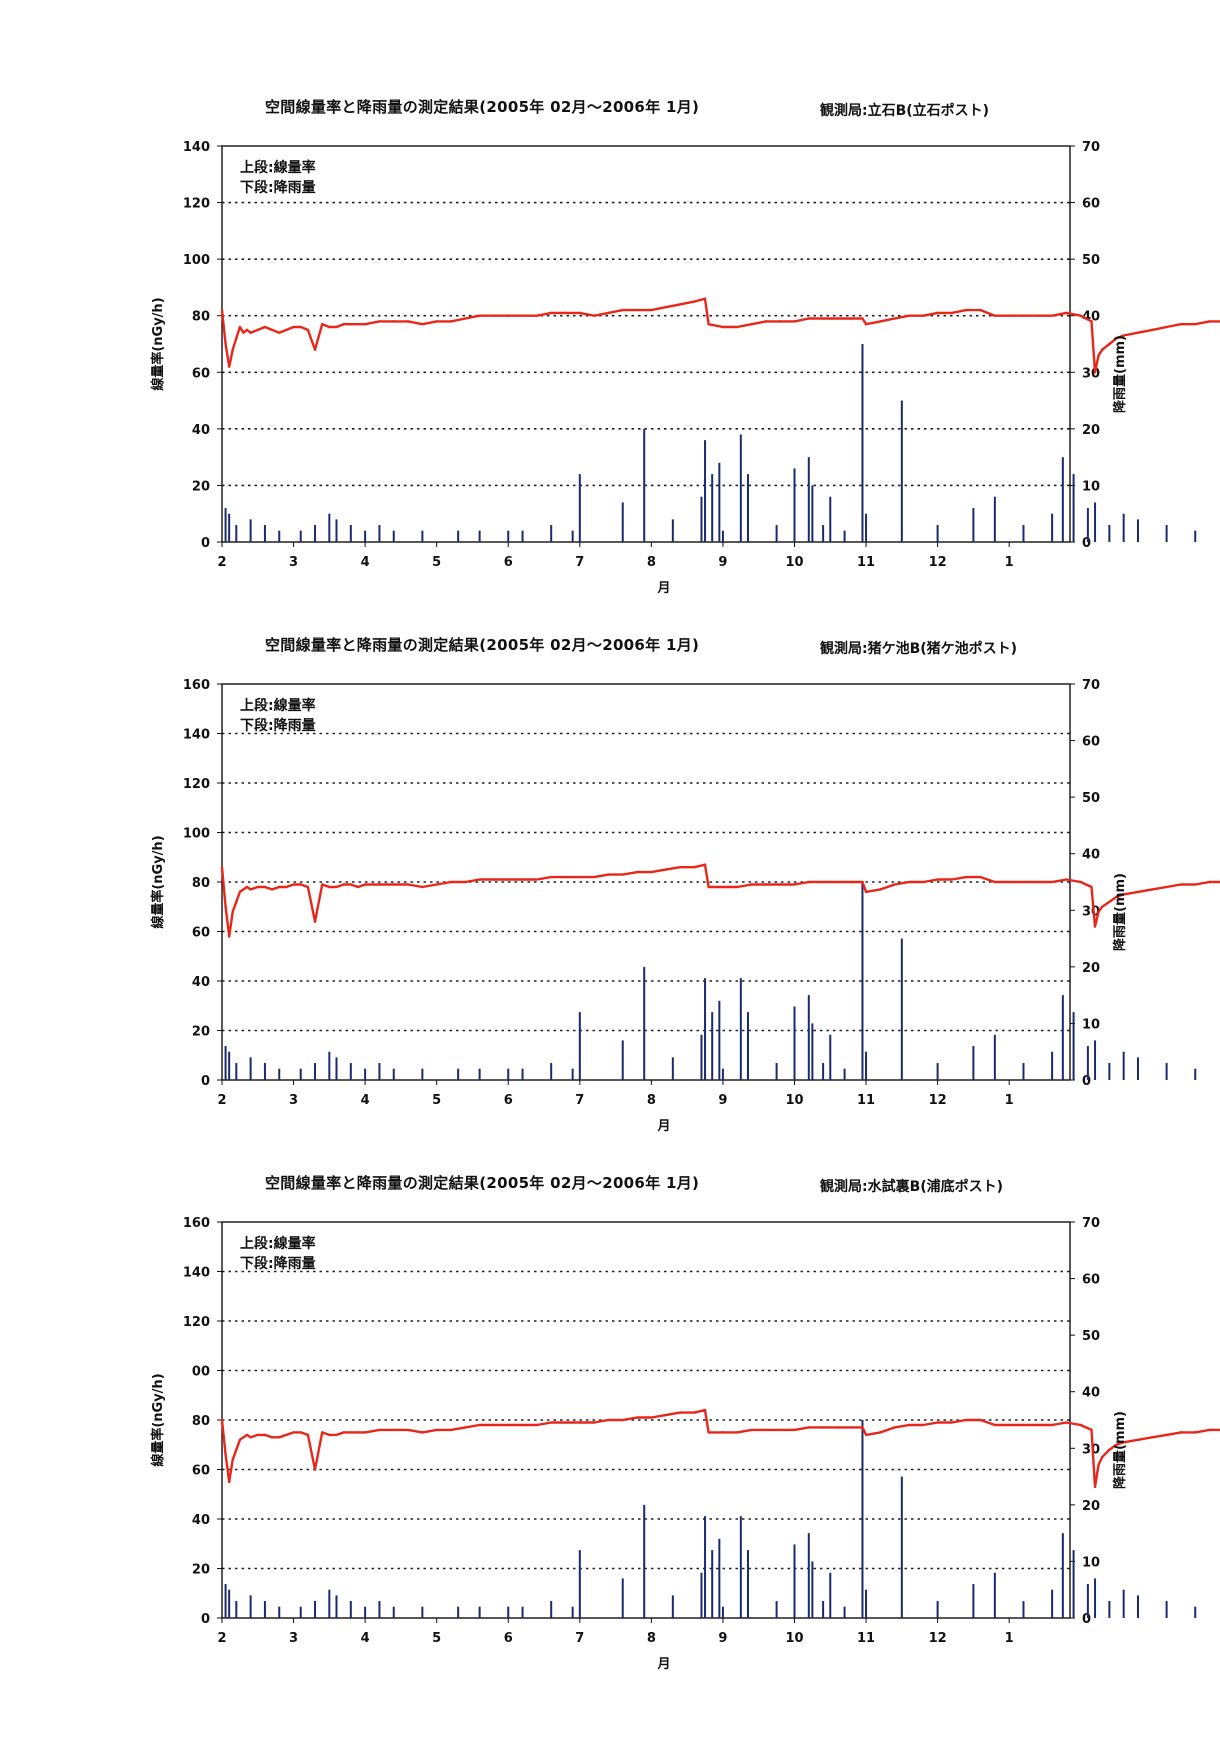 This screenshot has height=1740, width=1220. I want to click on y-tick-label: 60, so click(201, 373).